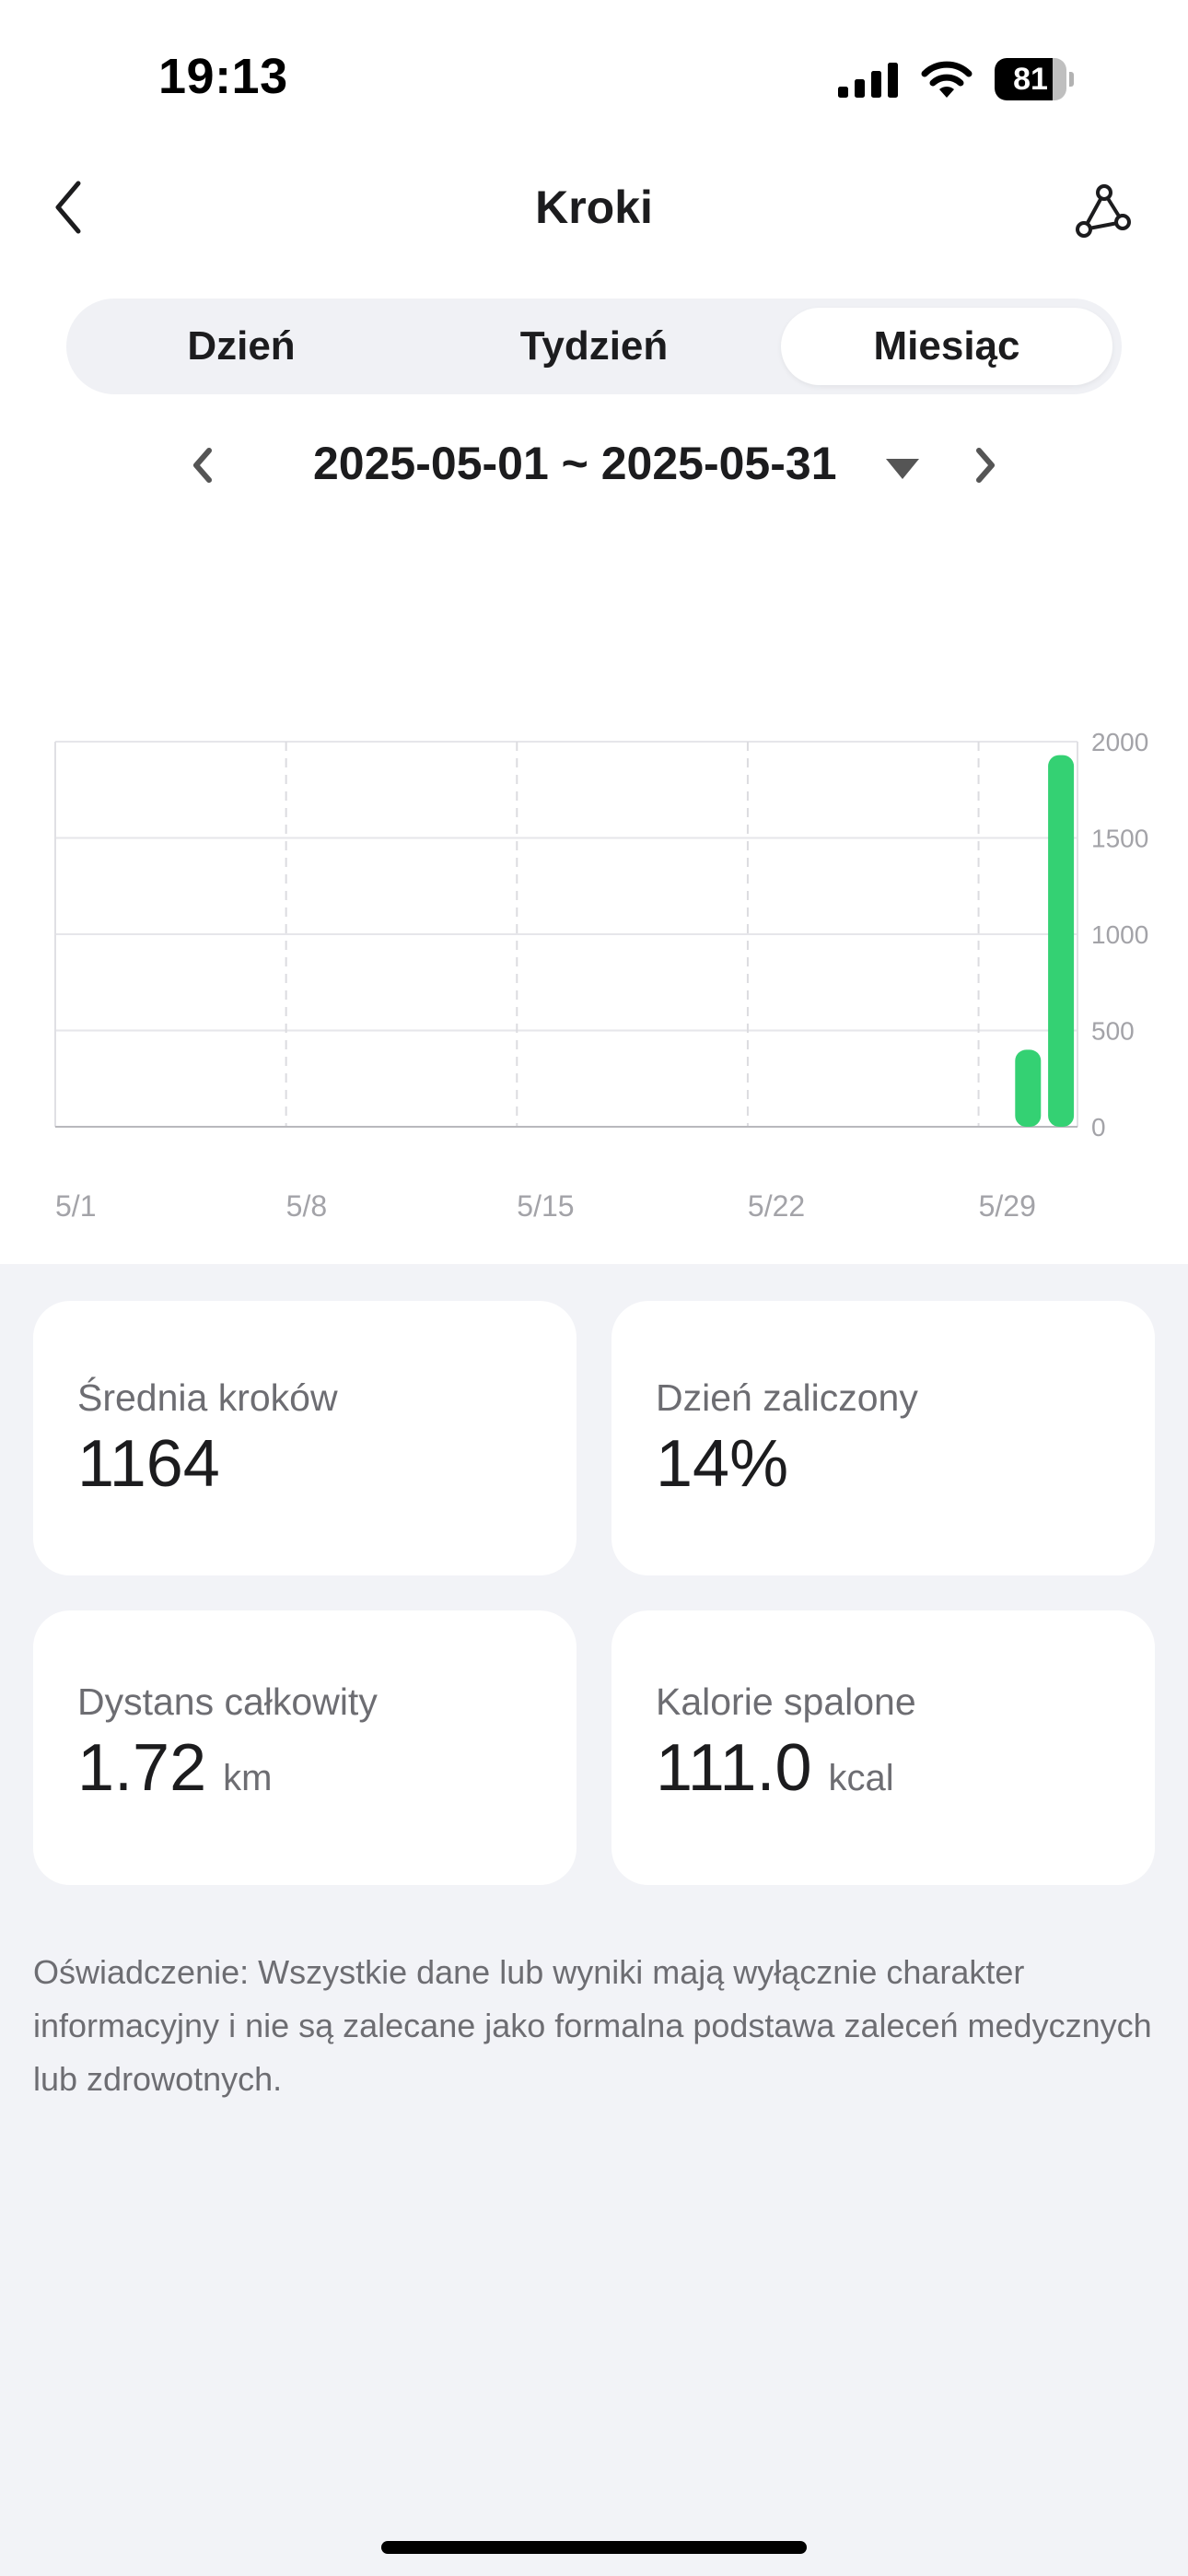  What do you see at coordinates (861, 1778) in the screenshot?
I see `stat-unit: kcal` at bounding box center [861, 1778].